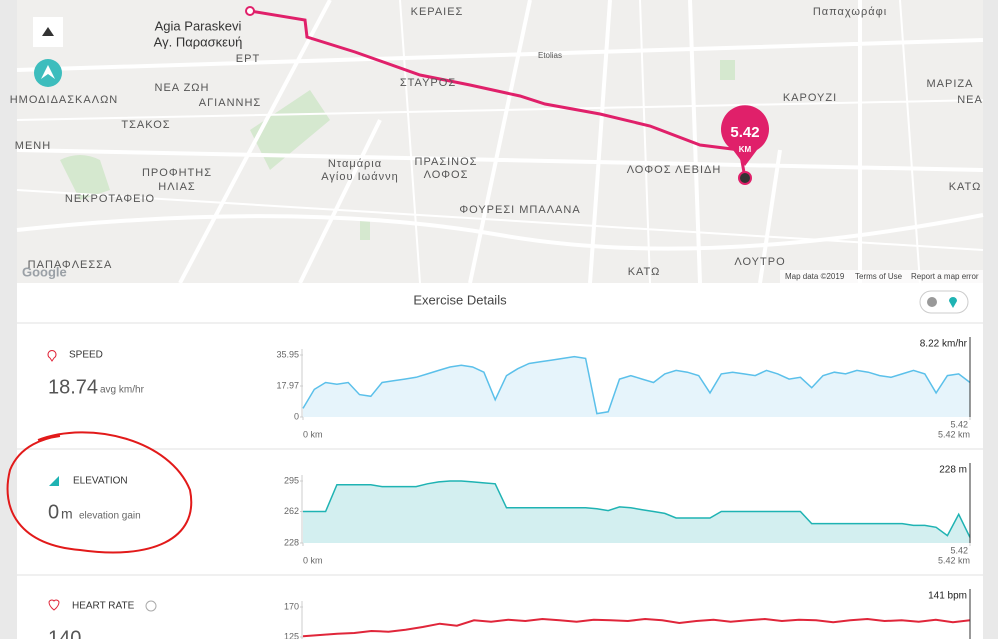 This screenshot has width=998, height=639. I want to click on metric-name: HEART RATE, so click(103, 606).